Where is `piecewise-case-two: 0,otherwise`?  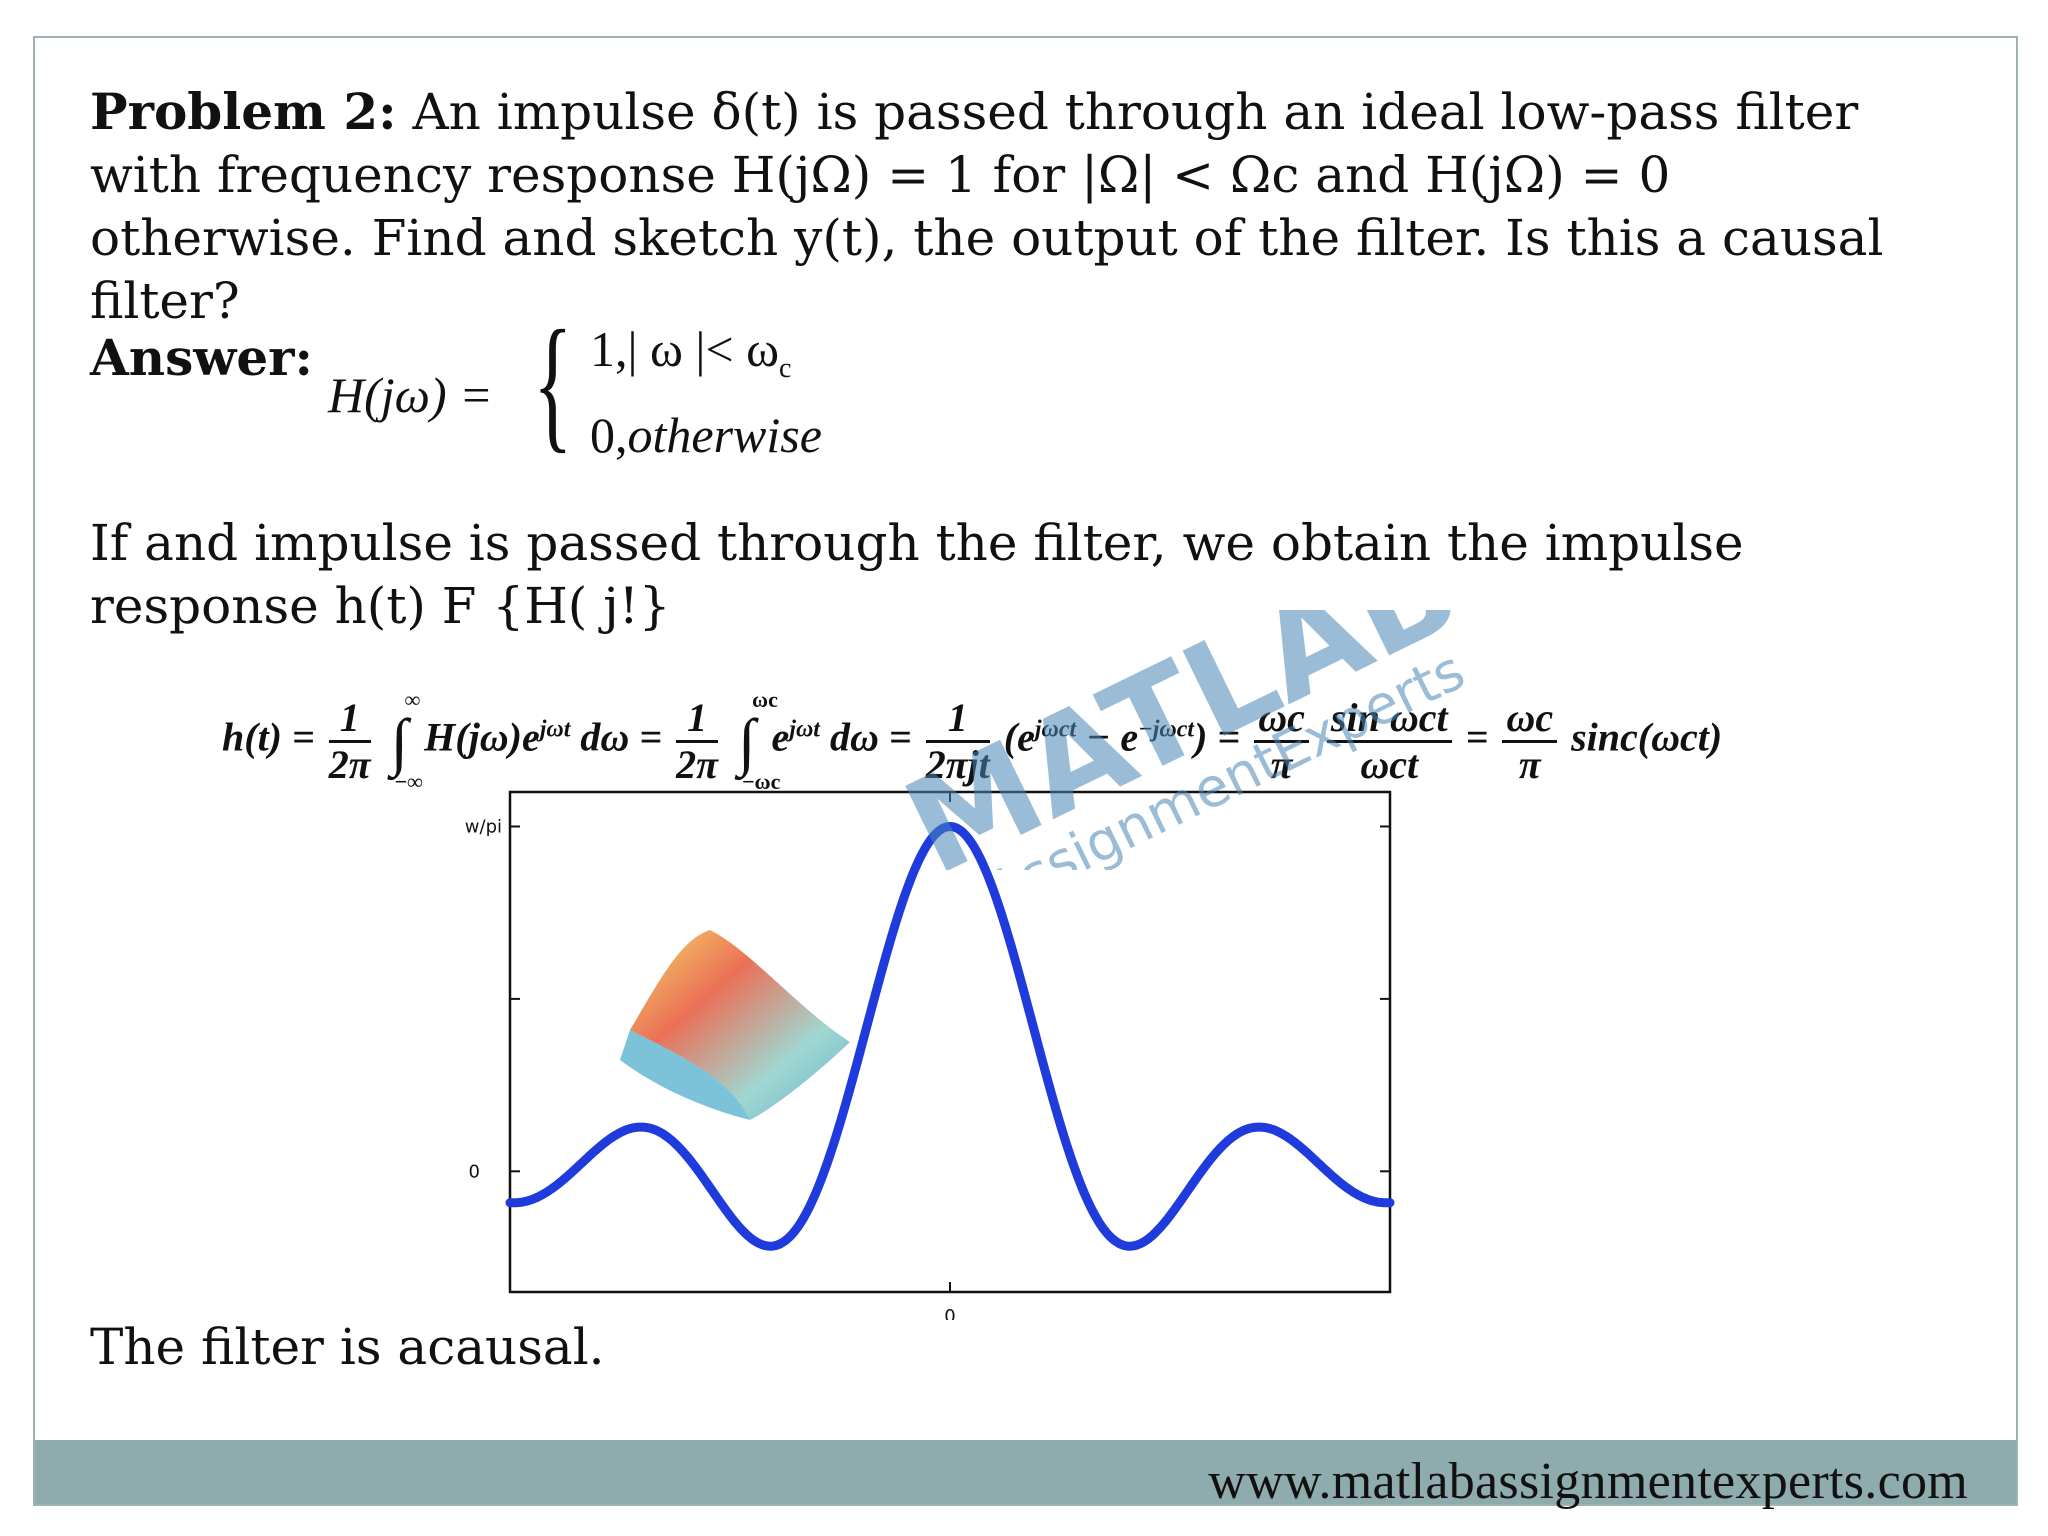 piecewise-case-two: 0,otherwise is located at coordinates (706, 435).